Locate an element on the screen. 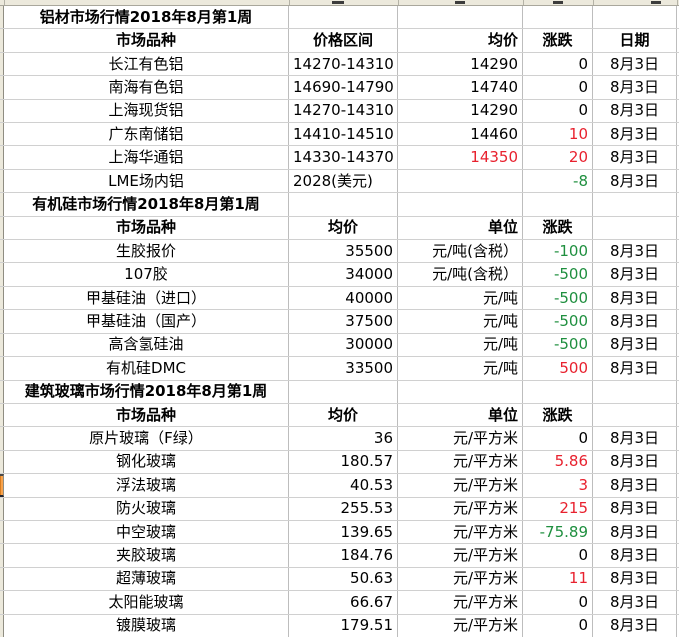  cell-price-or-avg: 14410-14510 is located at coordinates (343, 134).